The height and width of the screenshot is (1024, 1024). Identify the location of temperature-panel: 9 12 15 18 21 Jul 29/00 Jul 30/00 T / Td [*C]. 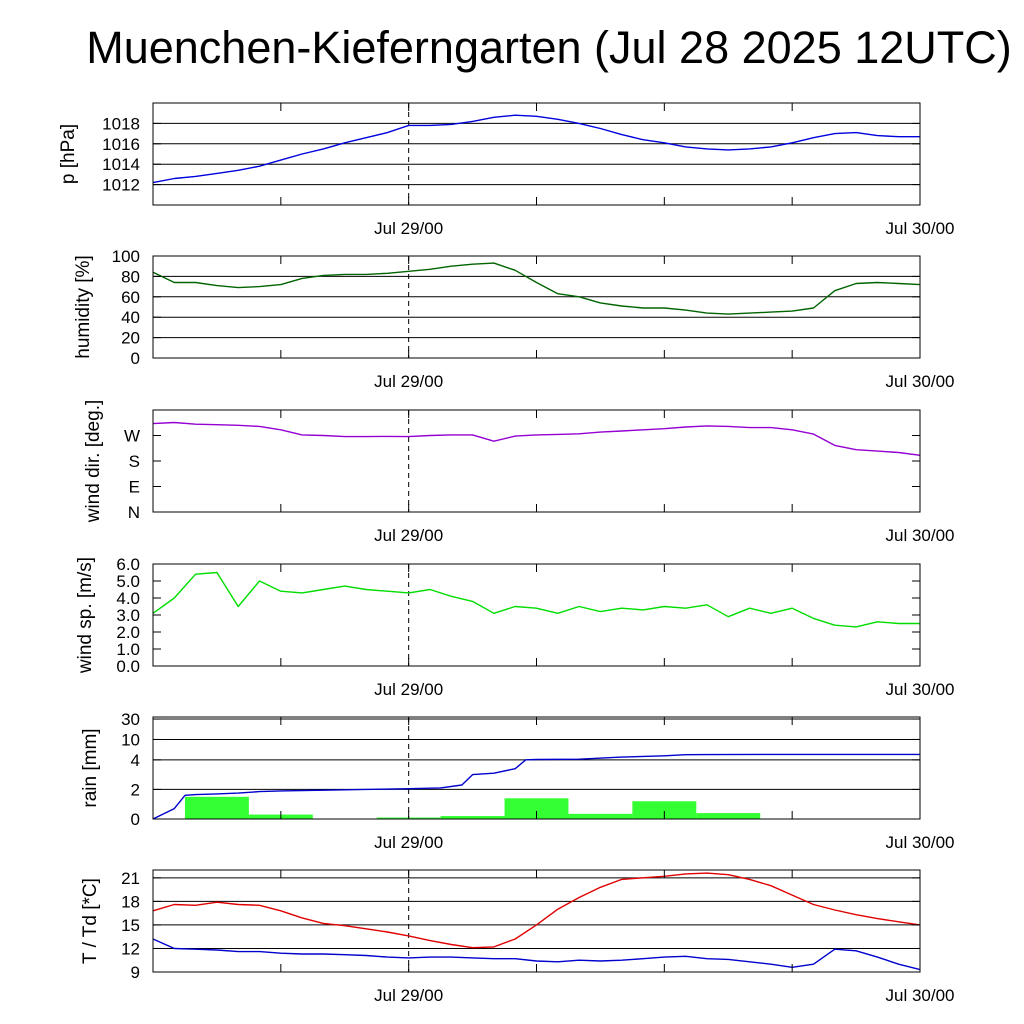
(517, 937).